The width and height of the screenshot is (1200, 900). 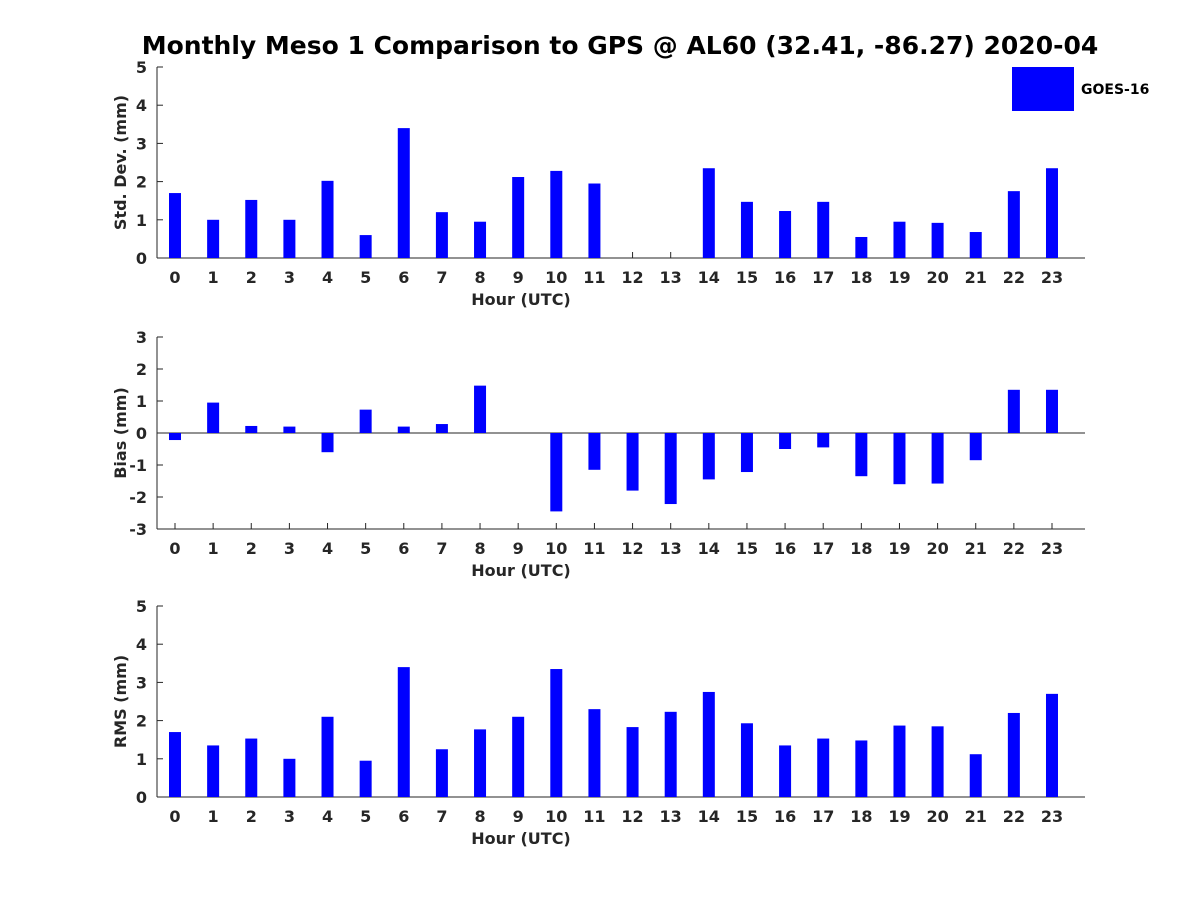 I want to click on x-tick-label: 6, so click(x=403, y=816).